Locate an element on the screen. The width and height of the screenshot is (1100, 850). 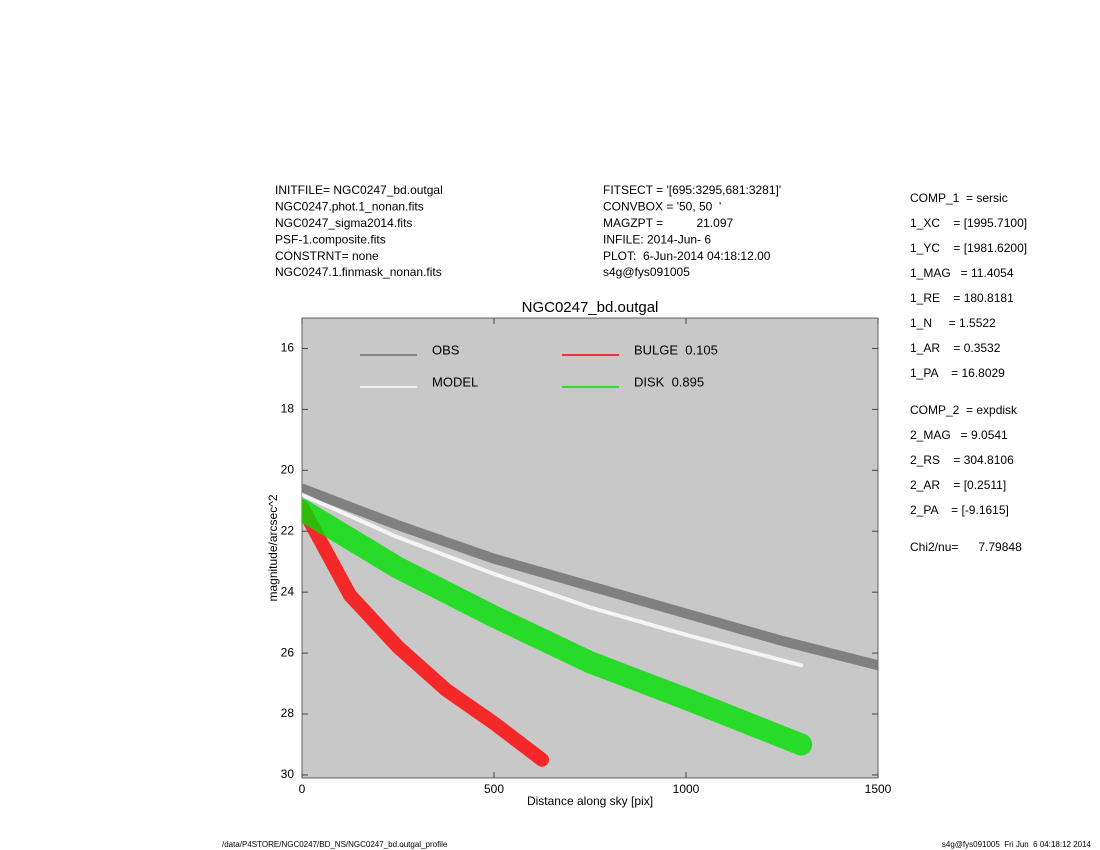
y-axis-label: magnitude/arcsec^2 is located at coordinates (273, 547).